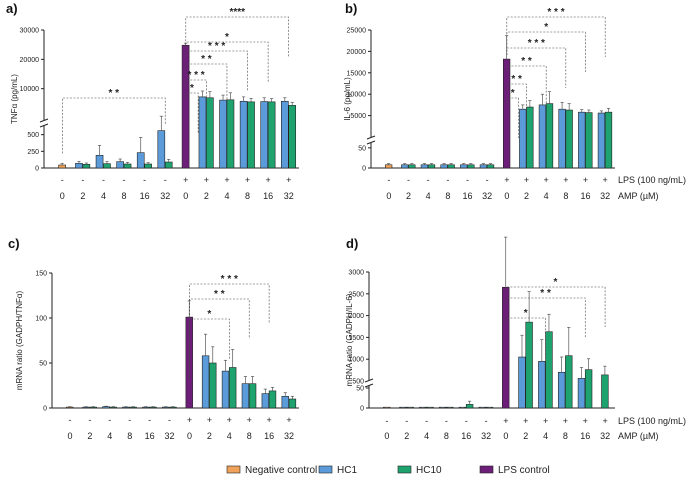 This screenshot has width=697, height=485. Describe the element at coordinates (351, 8) in the screenshot. I see `panel-label: b)` at that location.